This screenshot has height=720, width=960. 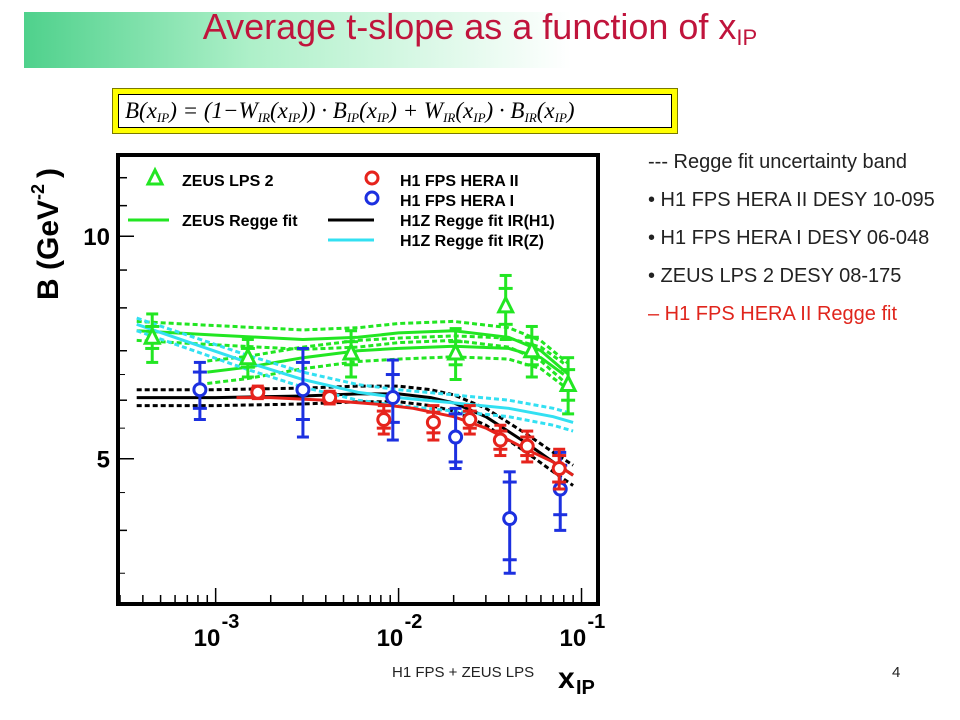 I want to click on x-axis-title: x, so click(x=566, y=678).